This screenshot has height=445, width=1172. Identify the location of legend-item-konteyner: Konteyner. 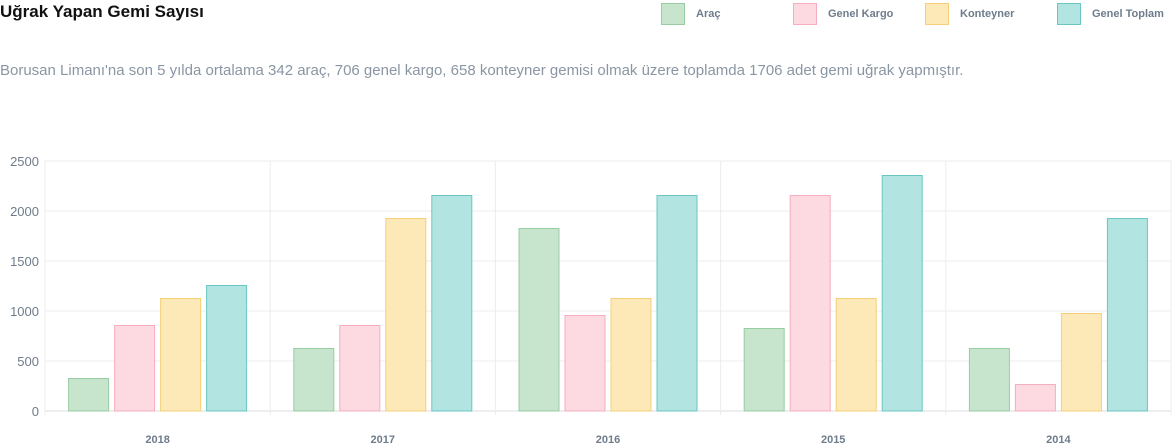
(969, 14).